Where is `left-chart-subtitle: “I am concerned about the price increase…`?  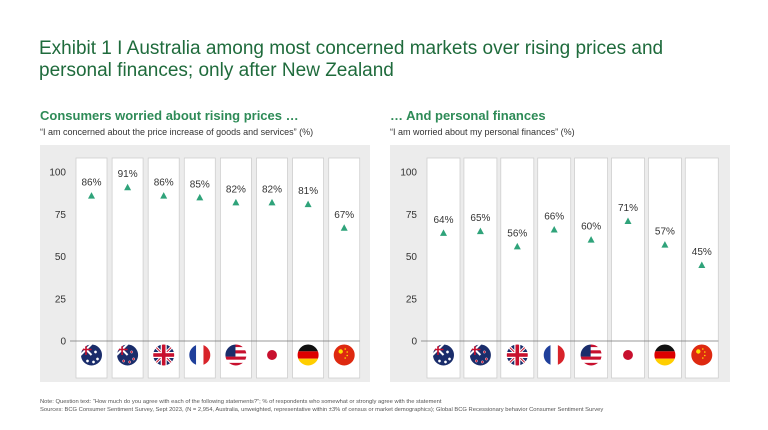
left-chart-subtitle: “I am concerned about the price increase… is located at coordinates (177, 132).